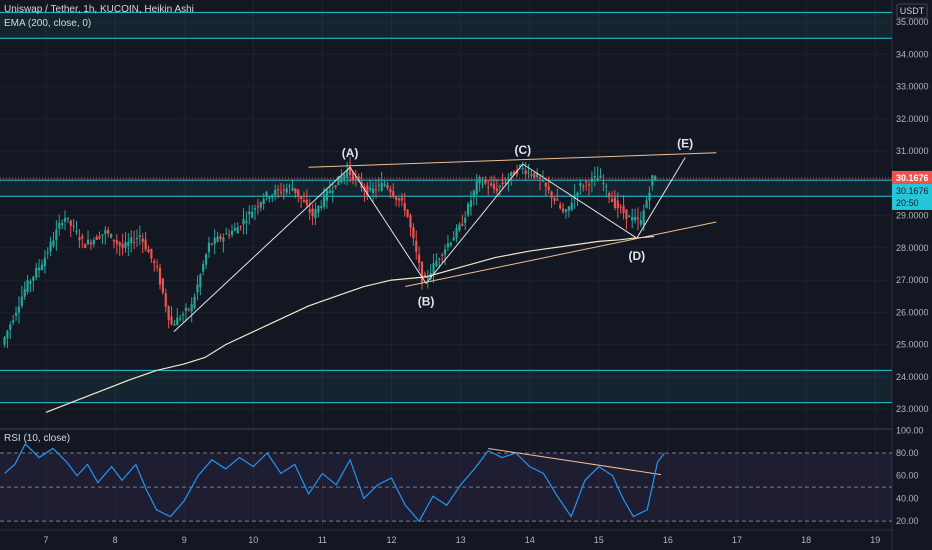  I want to click on time-tick-label: 13, so click(461, 540).